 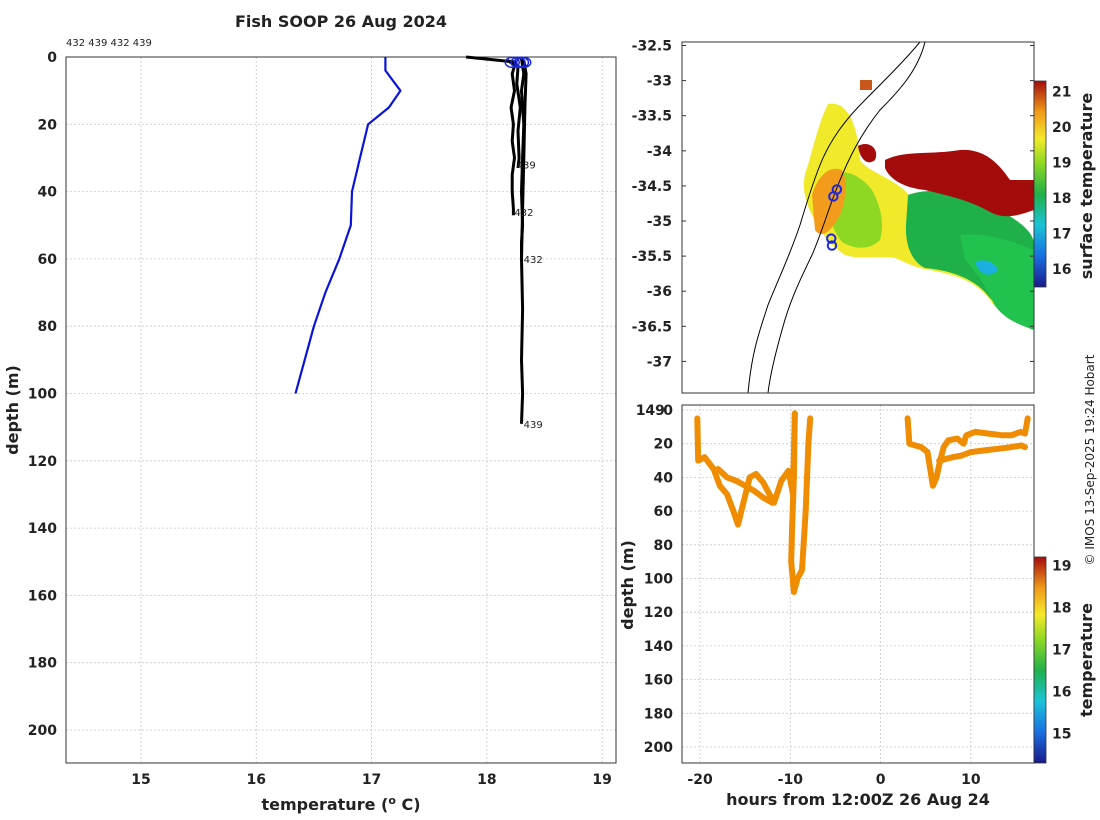 I want to click on profile-x-tick-label: 18, so click(x=486, y=780).